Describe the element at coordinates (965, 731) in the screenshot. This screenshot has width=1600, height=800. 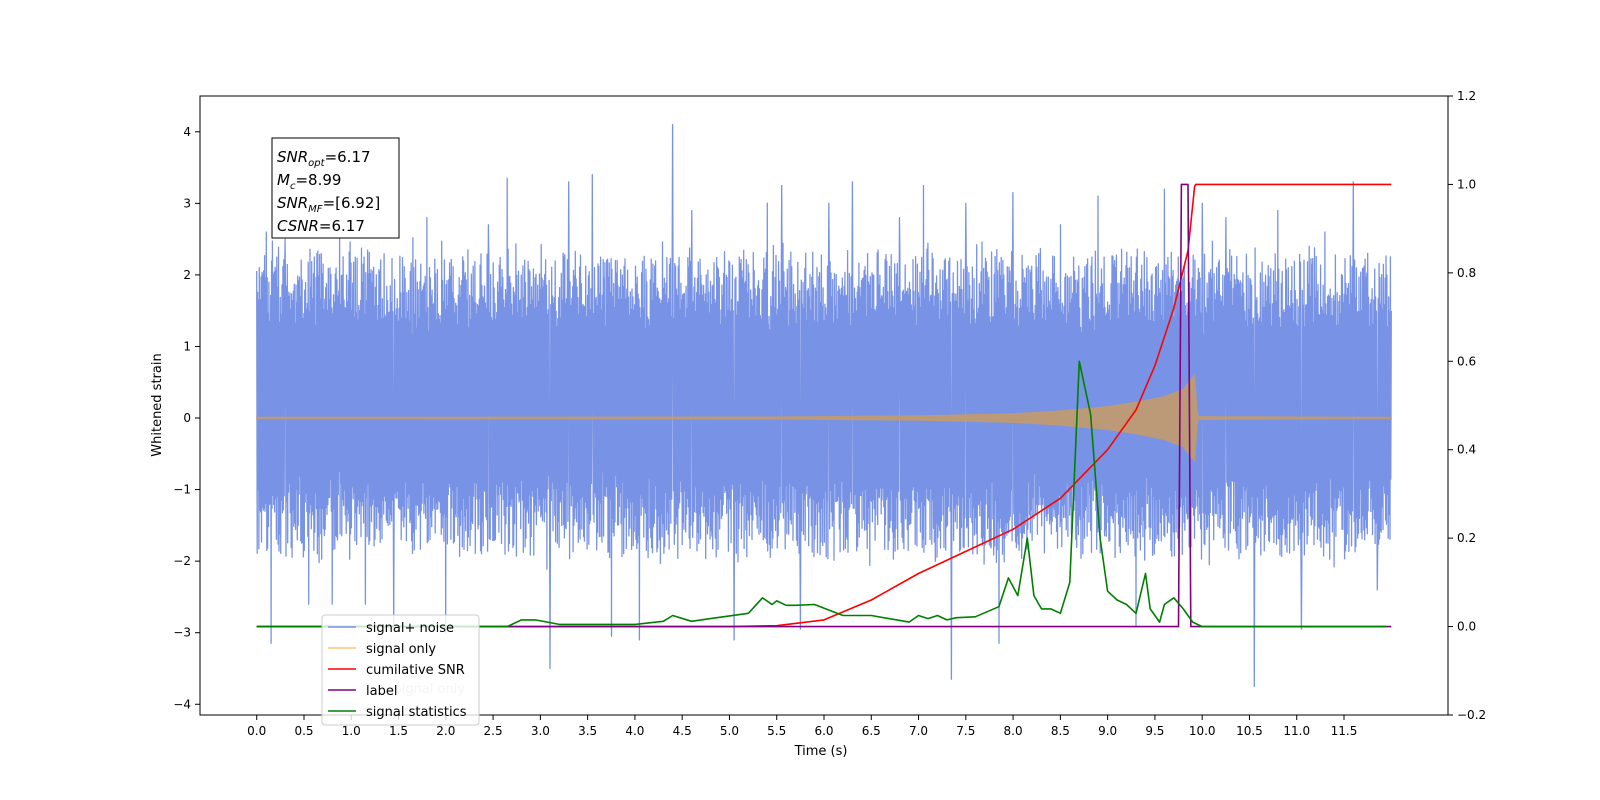
I see `x-tick-label: 7.5` at that location.